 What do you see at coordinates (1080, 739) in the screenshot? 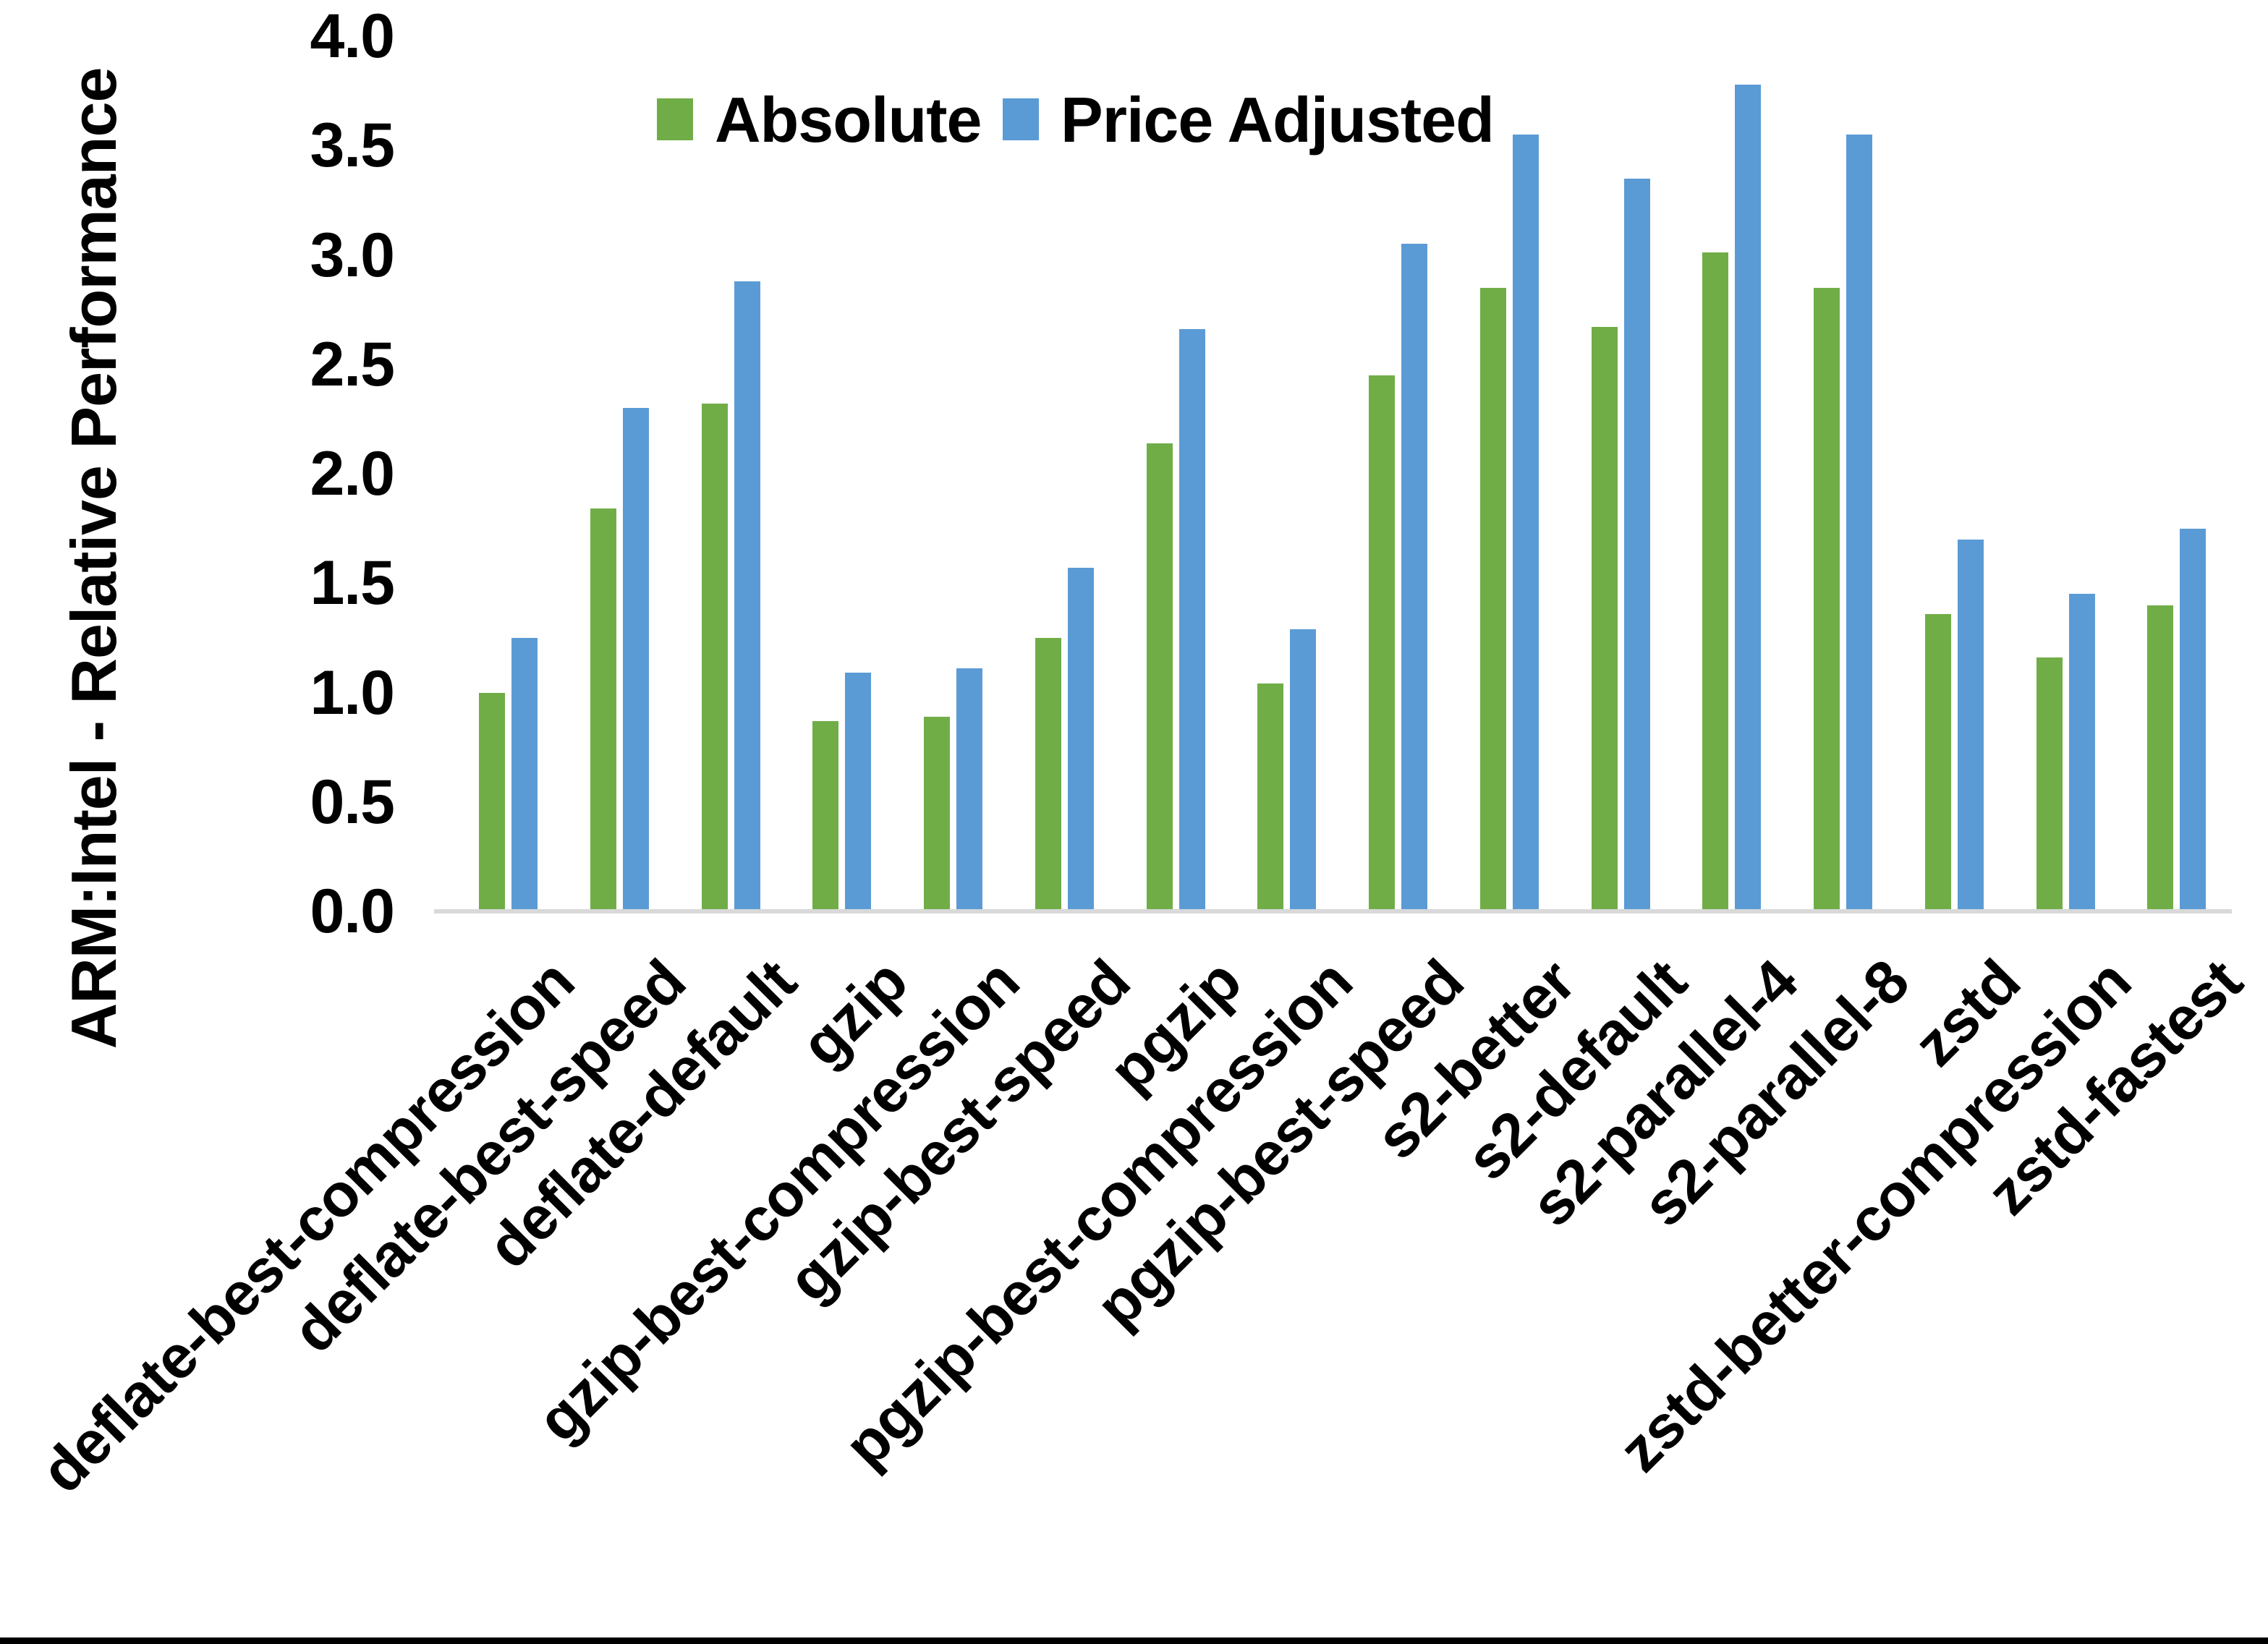
I see `bar-price-adjusted-gzip-best-speed` at bounding box center [1080, 739].